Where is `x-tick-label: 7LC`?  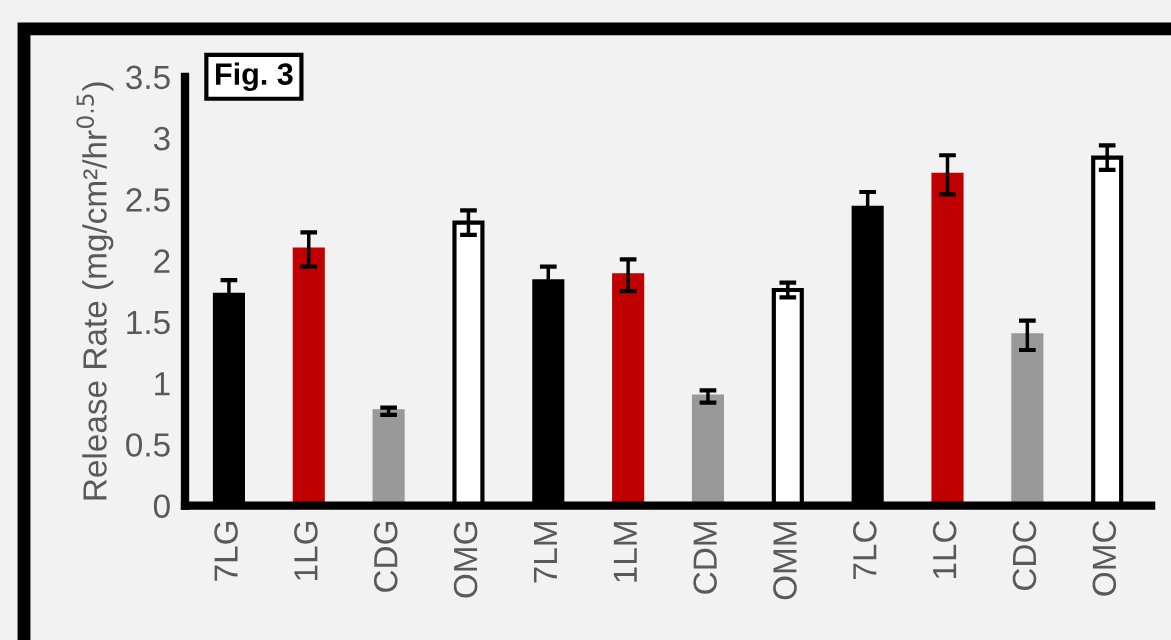
x-tick-label: 7LC is located at coordinates (865, 549).